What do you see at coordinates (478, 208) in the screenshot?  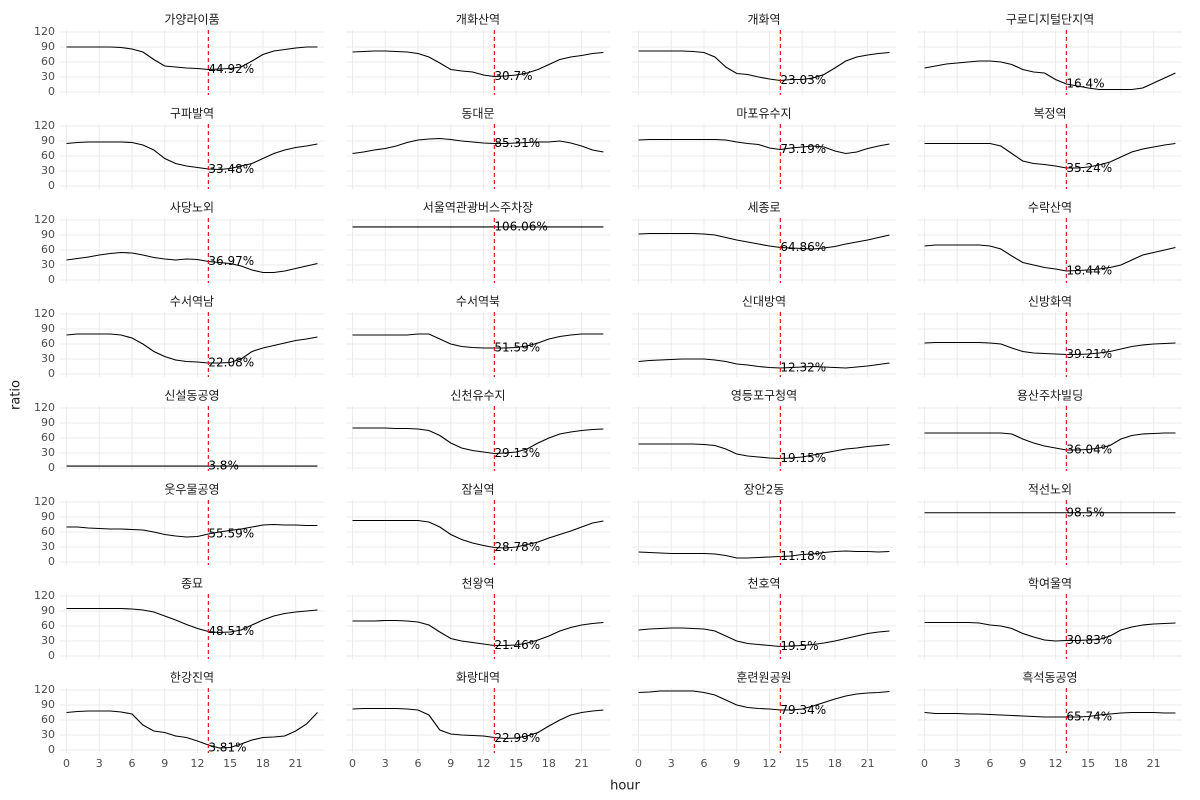 I see `panel-title: 서울역관광버스주차장` at bounding box center [478, 208].